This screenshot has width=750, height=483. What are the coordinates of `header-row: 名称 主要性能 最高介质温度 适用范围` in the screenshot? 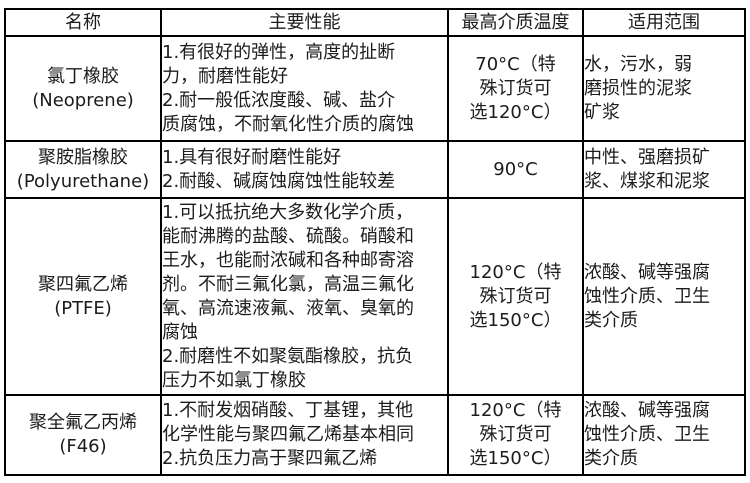 It's located at (375, 22).